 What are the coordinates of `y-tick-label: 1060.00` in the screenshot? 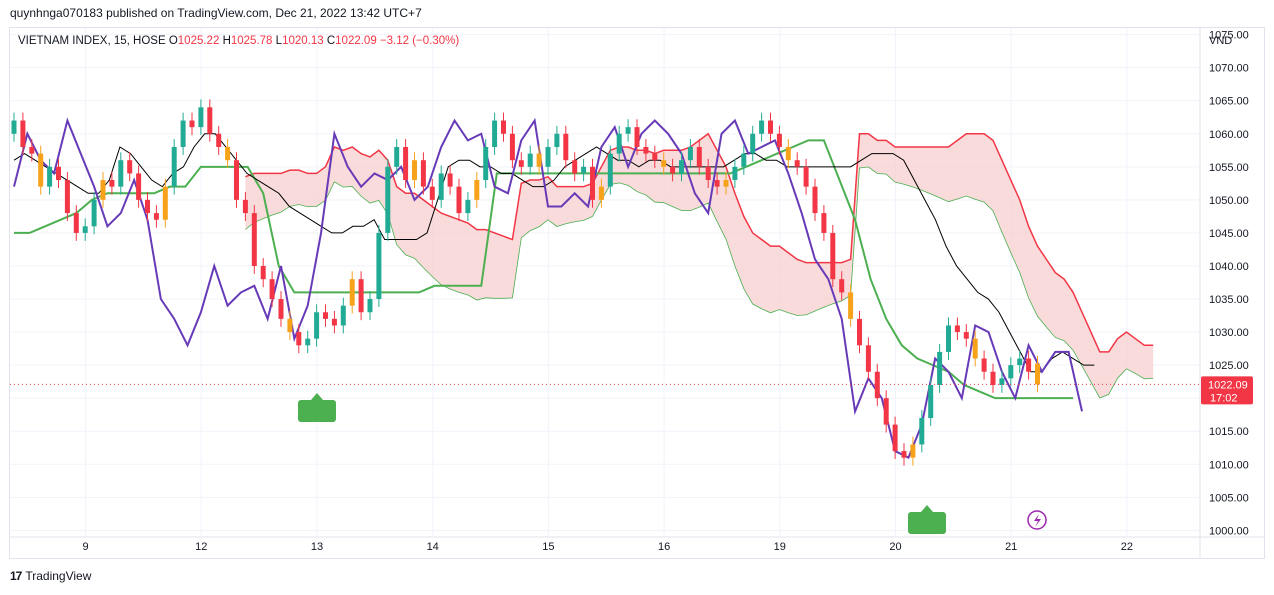 It's located at (1229, 135).